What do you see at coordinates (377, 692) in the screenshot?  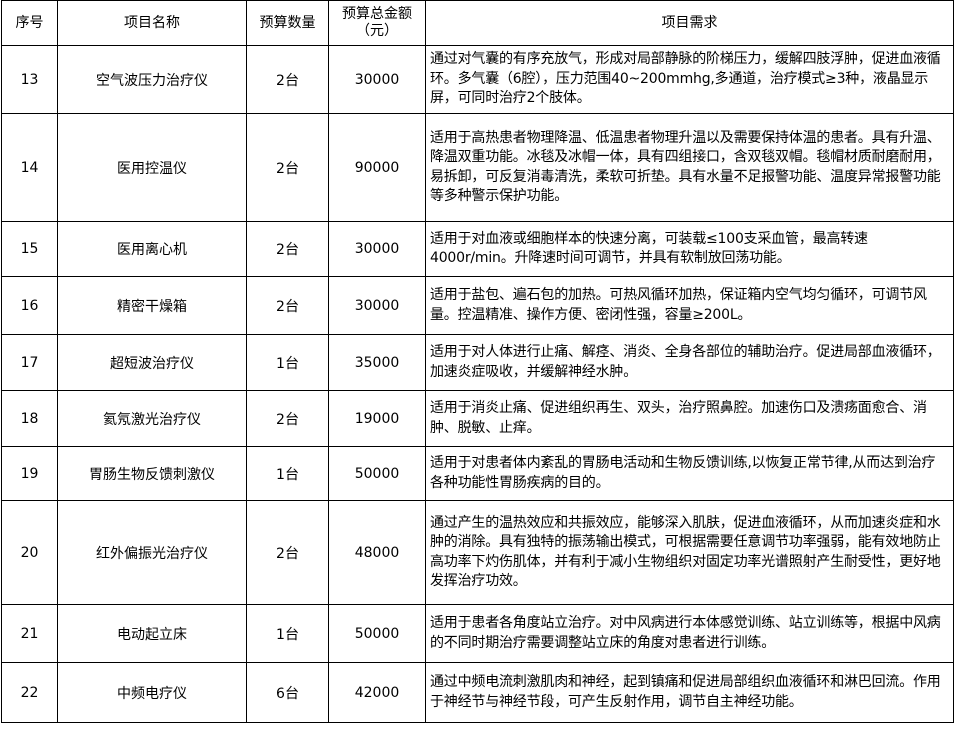 I see `cell-amount: 42000` at bounding box center [377, 692].